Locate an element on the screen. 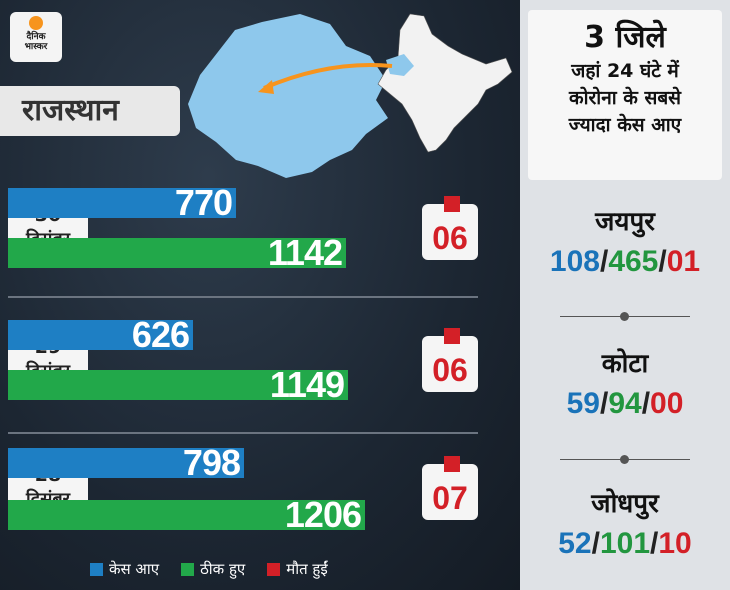 This screenshot has height=590, width=730. district-jaipur: जयपुर 108/465/01 is located at coordinates (625, 242).